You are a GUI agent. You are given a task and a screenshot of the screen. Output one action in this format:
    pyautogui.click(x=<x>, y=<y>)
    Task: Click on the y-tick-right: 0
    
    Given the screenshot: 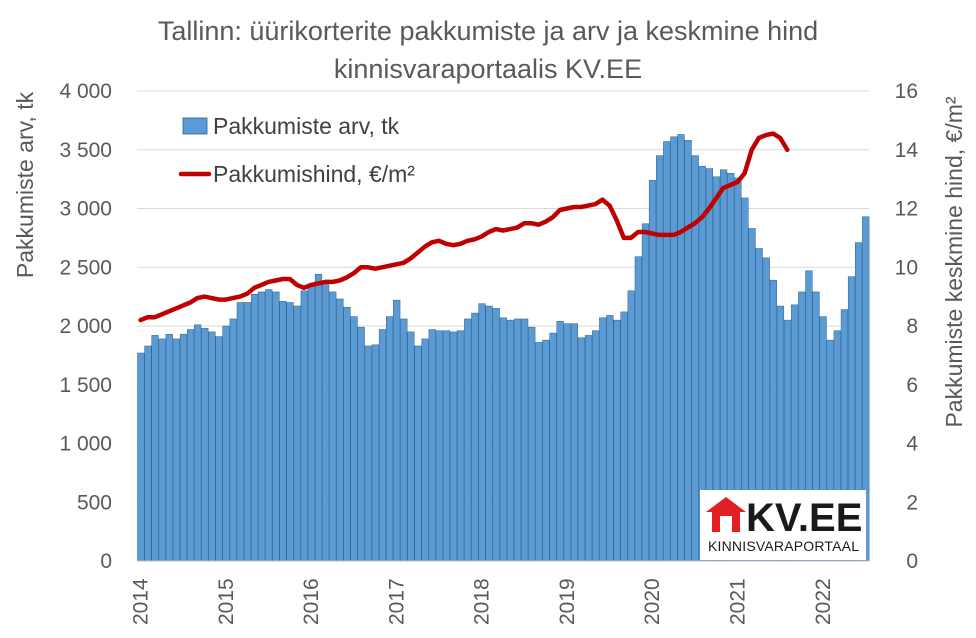 What is the action you would take?
    pyautogui.click(x=912, y=561)
    